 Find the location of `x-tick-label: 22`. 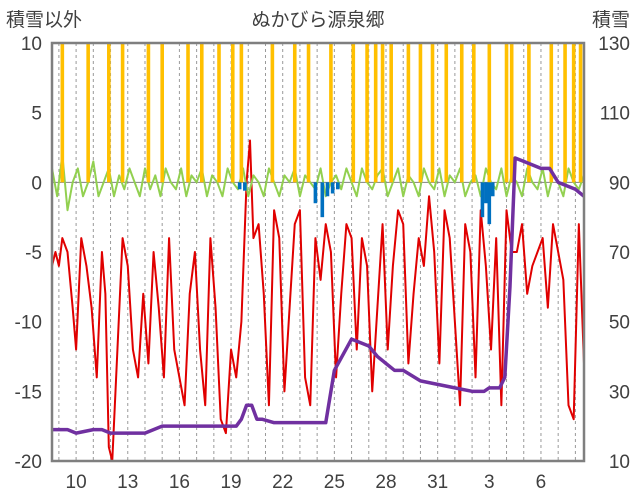

x-tick-label: 22 is located at coordinates (282, 482).